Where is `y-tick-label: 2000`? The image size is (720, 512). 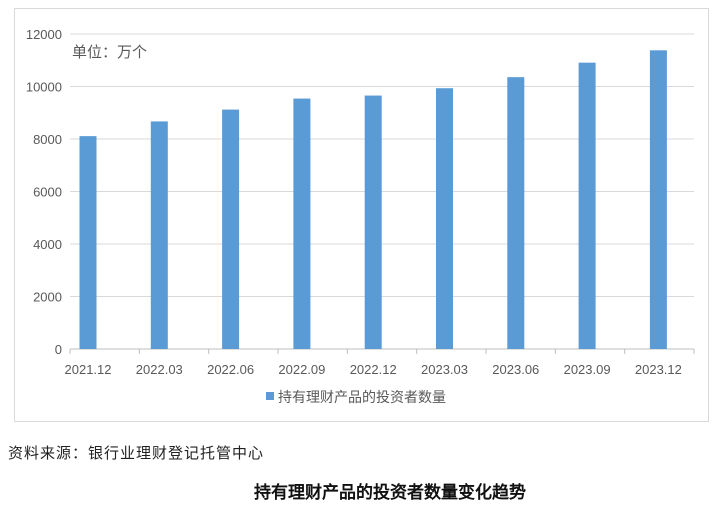 y-tick-label: 2000 is located at coordinates (47, 297).